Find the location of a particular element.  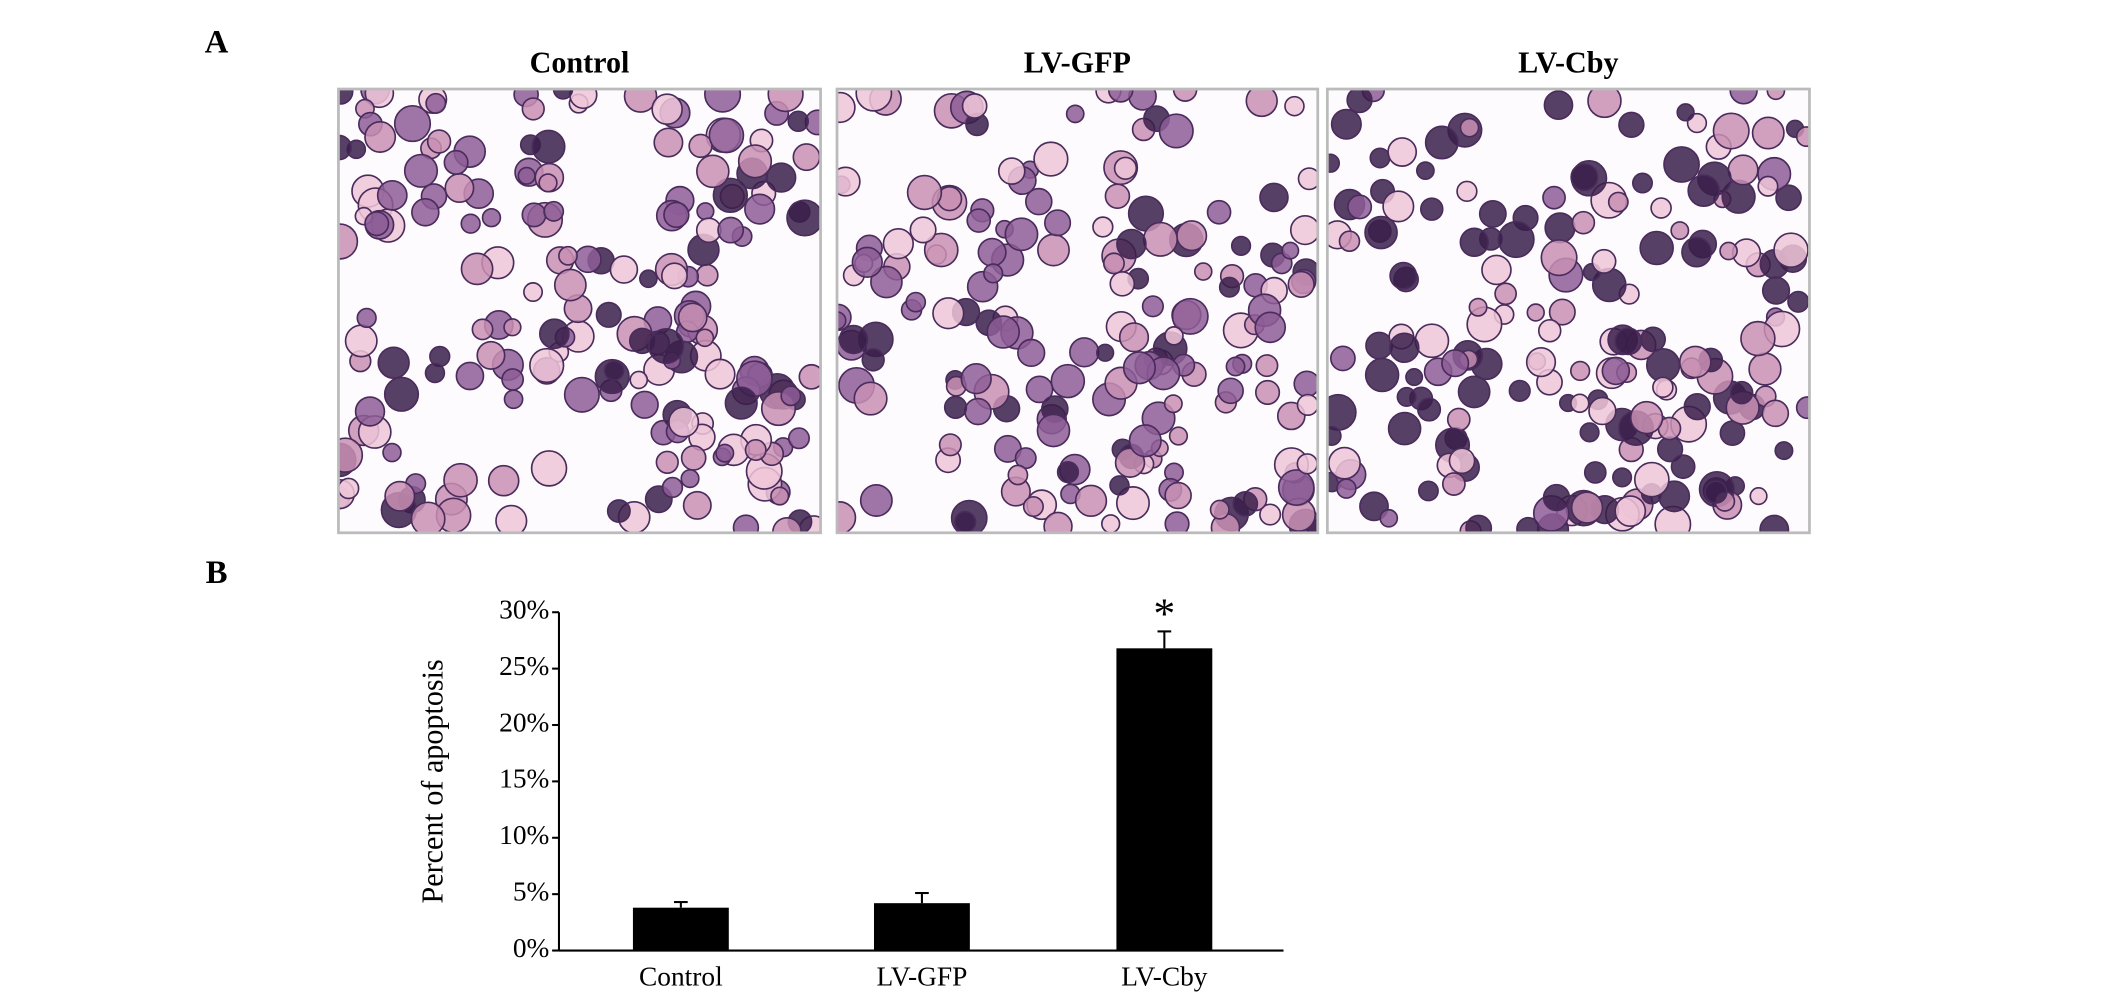

micrograph is located at coordinates (1568, 311).